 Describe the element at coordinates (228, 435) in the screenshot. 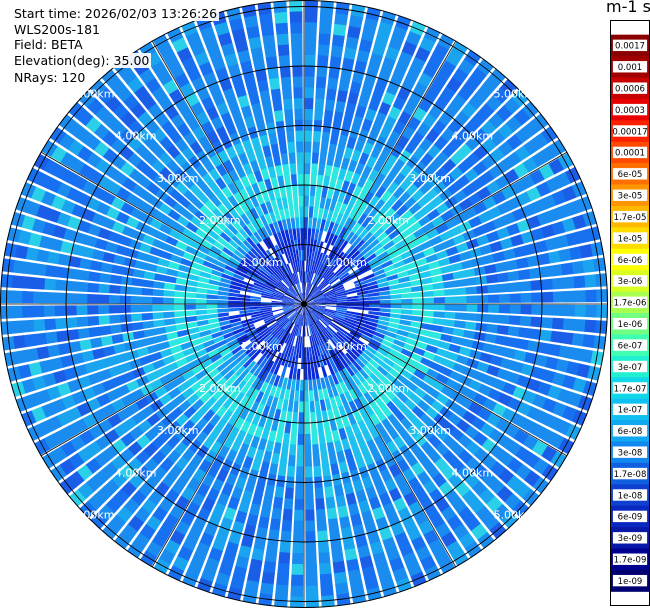

I see `spoke-210deg` at that location.